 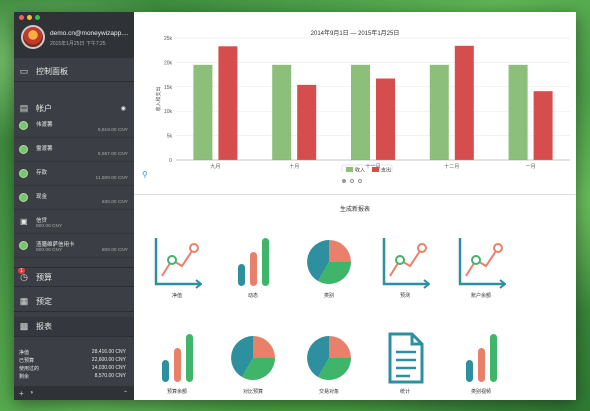 What do you see at coordinates (21, 17) in the screenshot?
I see `close-button` at bounding box center [21, 17].